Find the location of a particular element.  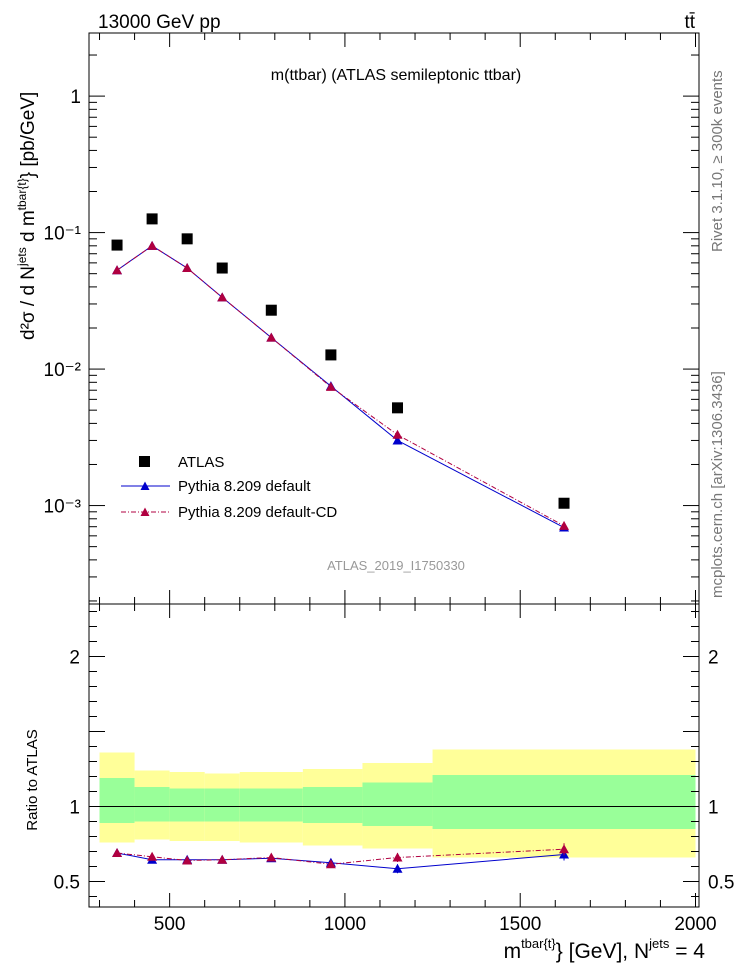

y-tick-label: 10⁻² is located at coordinates (63, 370).